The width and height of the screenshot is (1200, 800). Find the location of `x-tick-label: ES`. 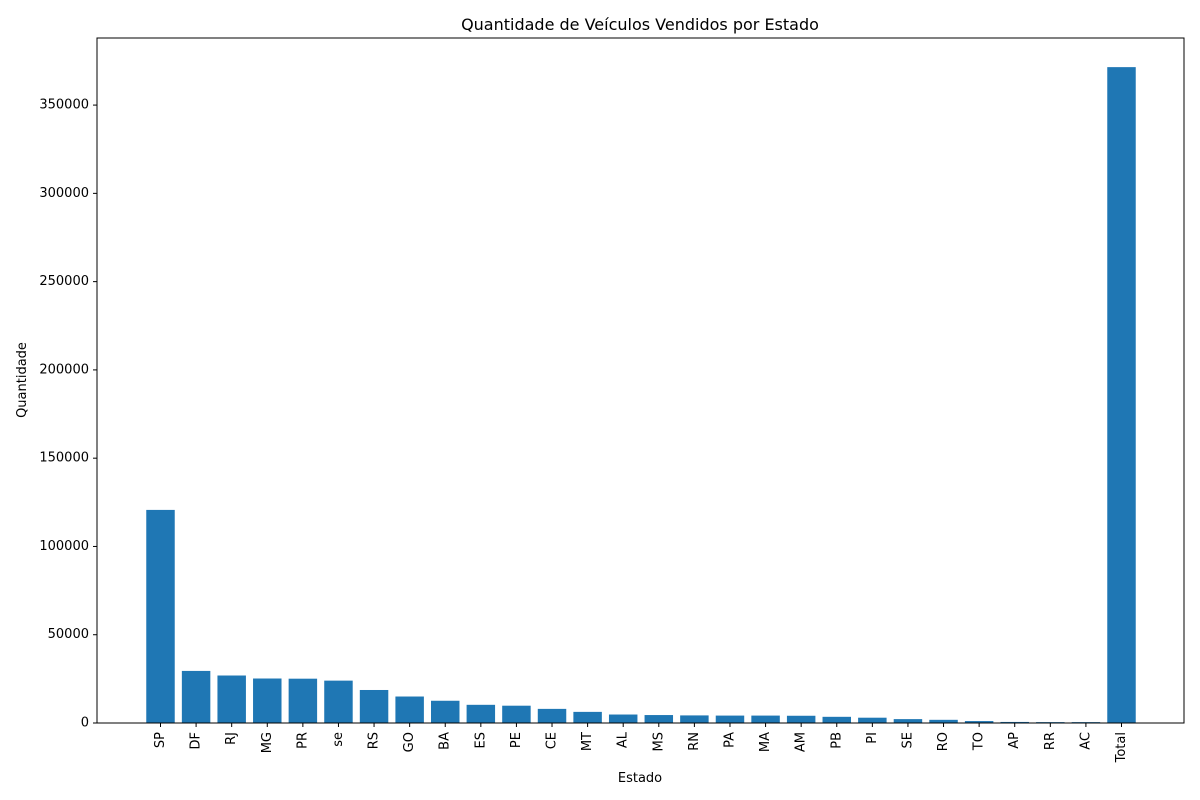

x-tick-label: ES is located at coordinates (480, 740).